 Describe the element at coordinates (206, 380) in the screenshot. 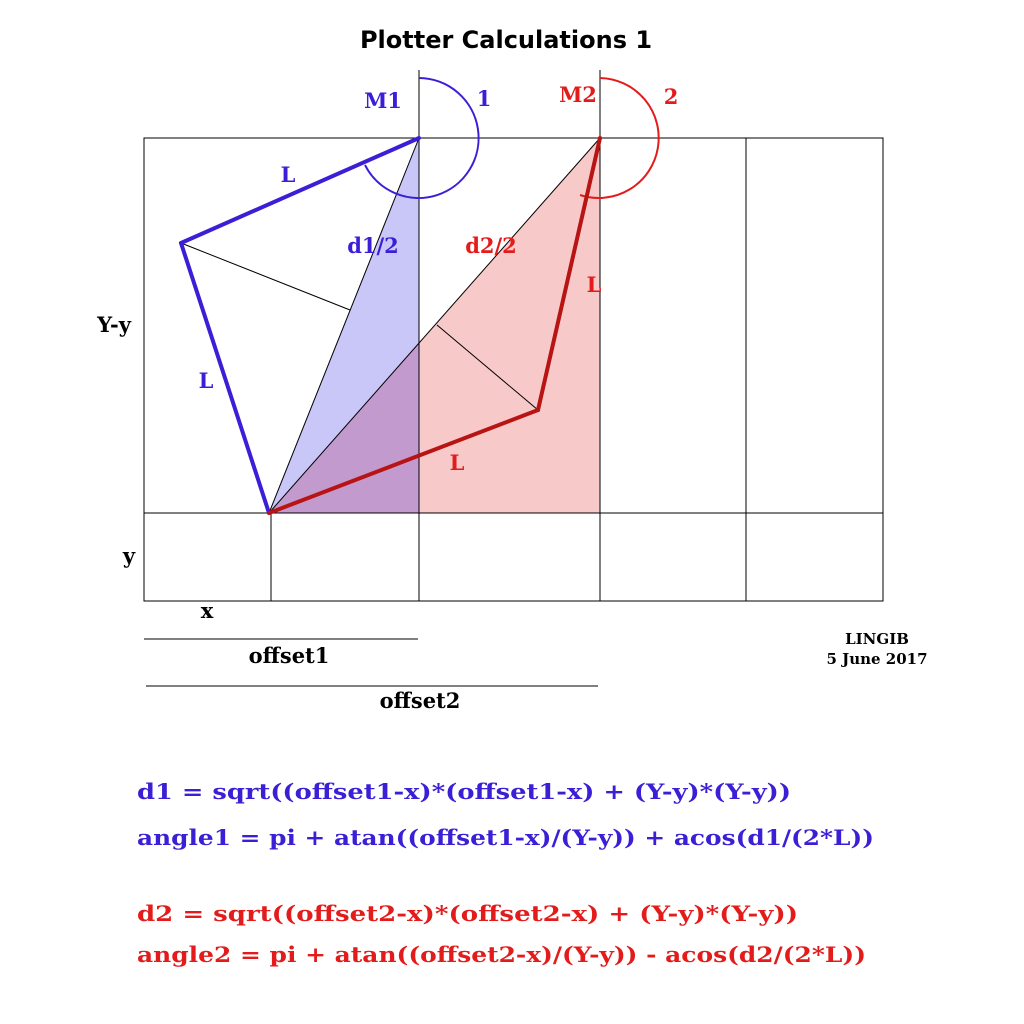

I see `arm-label-lower-left: L` at that location.